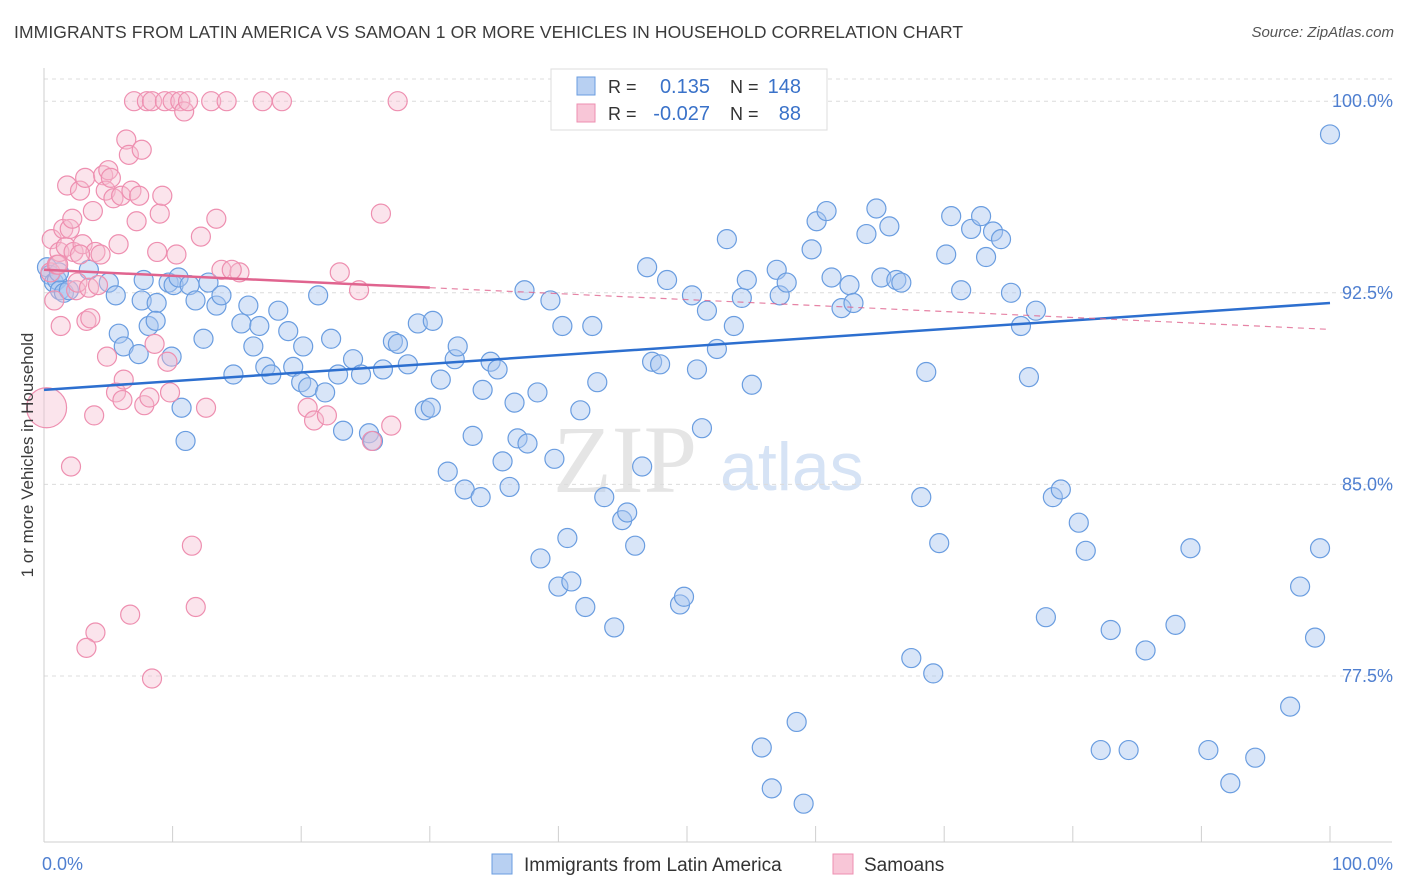 The image size is (1406, 892). I want to click on legend-box, so click(689, 99).